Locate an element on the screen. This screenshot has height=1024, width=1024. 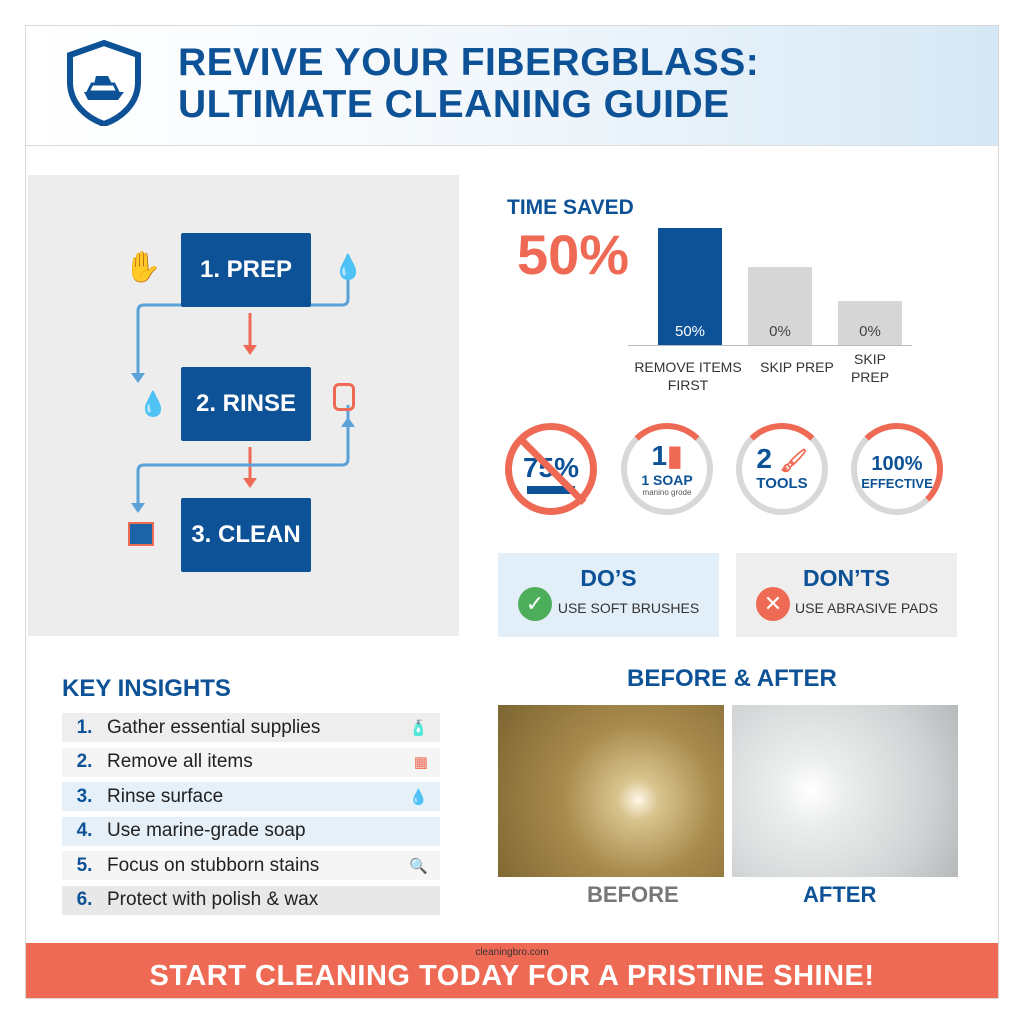
insight-item: 1. Gather essential supplies 🧴 is located at coordinates (251, 727).